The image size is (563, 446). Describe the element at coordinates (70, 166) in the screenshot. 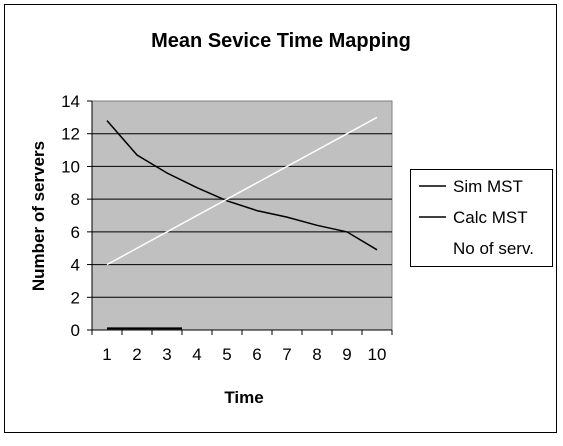

I see `y-tick-label: 10` at that location.